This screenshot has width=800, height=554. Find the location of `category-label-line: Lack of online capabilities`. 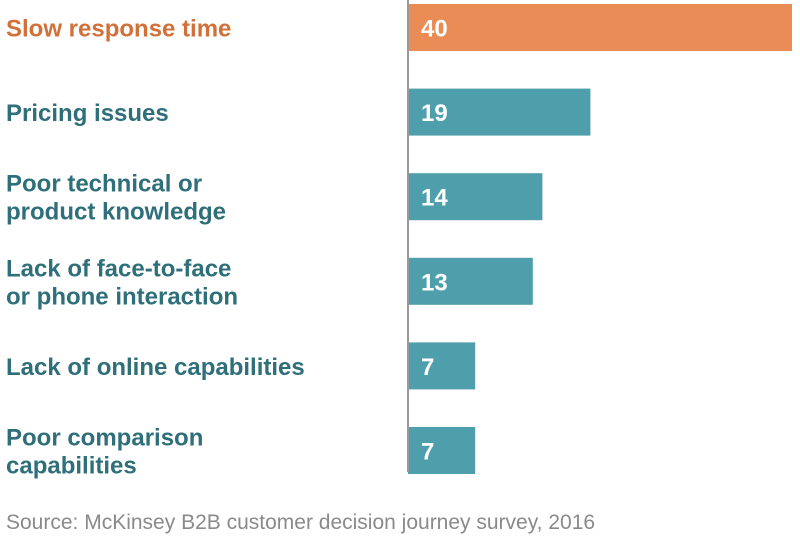

category-label-line: Lack of online capabilities is located at coordinates (155, 367).